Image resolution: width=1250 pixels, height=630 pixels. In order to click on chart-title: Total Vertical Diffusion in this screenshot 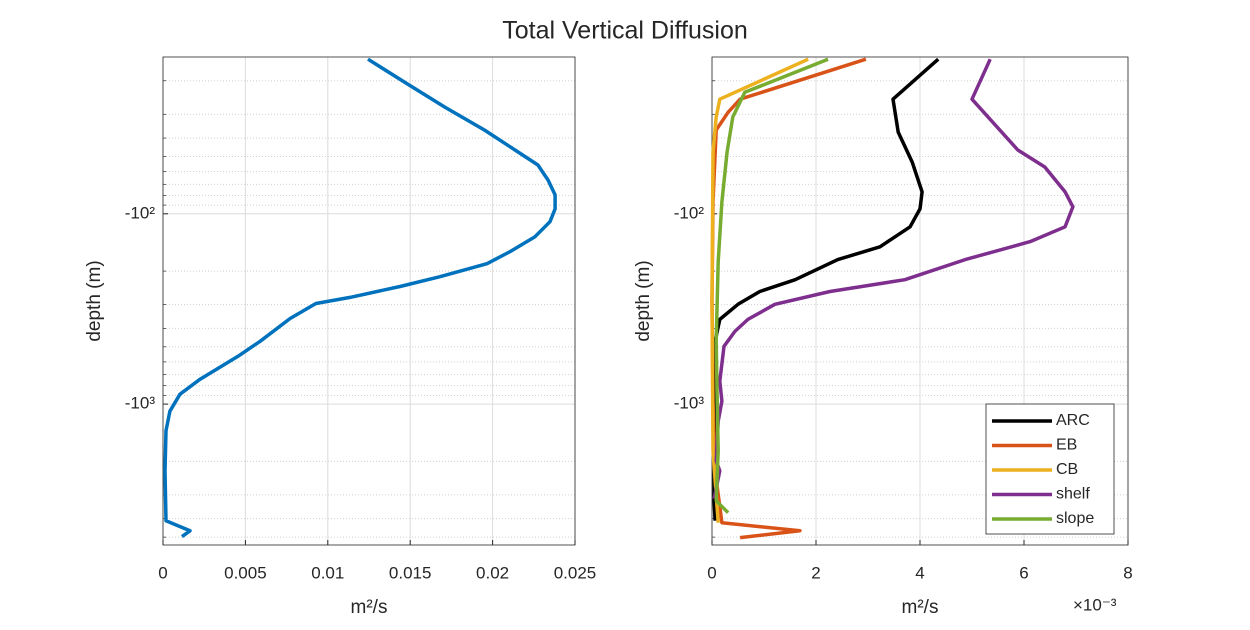, I will do `click(625, 31)`.